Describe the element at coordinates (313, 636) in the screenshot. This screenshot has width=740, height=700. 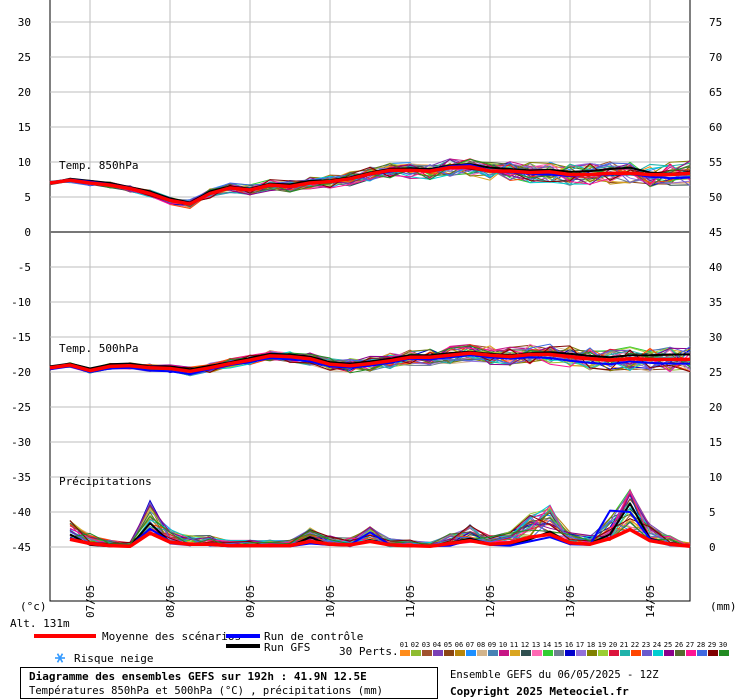
I see `legend-control-label: Run de contrôle` at that location.